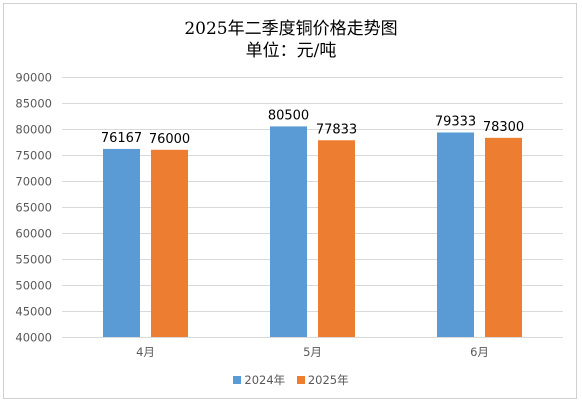 Image resolution: width=582 pixels, height=404 pixels. I want to click on legend-item-series-1: 2024年, so click(259, 380).